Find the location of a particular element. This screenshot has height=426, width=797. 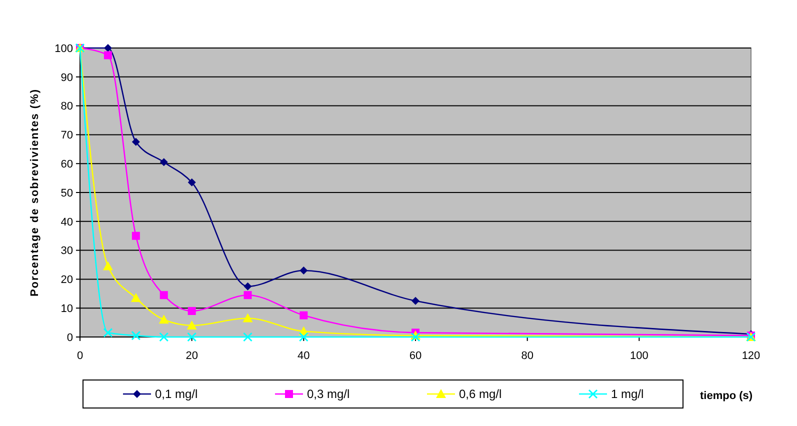

y-axis-title: Porcentage de sobrevivientes (%) is located at coordinates (35, 192).